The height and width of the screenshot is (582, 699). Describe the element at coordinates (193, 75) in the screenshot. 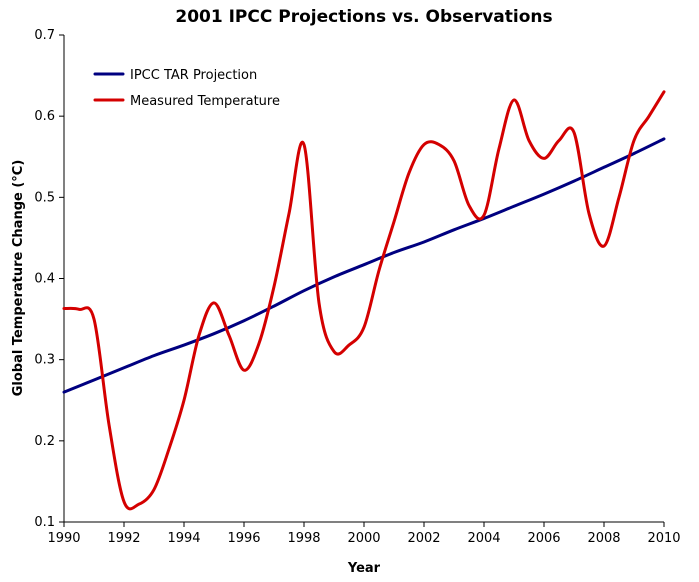

I see `legend-label: IPCC TAR Projection` at that location.